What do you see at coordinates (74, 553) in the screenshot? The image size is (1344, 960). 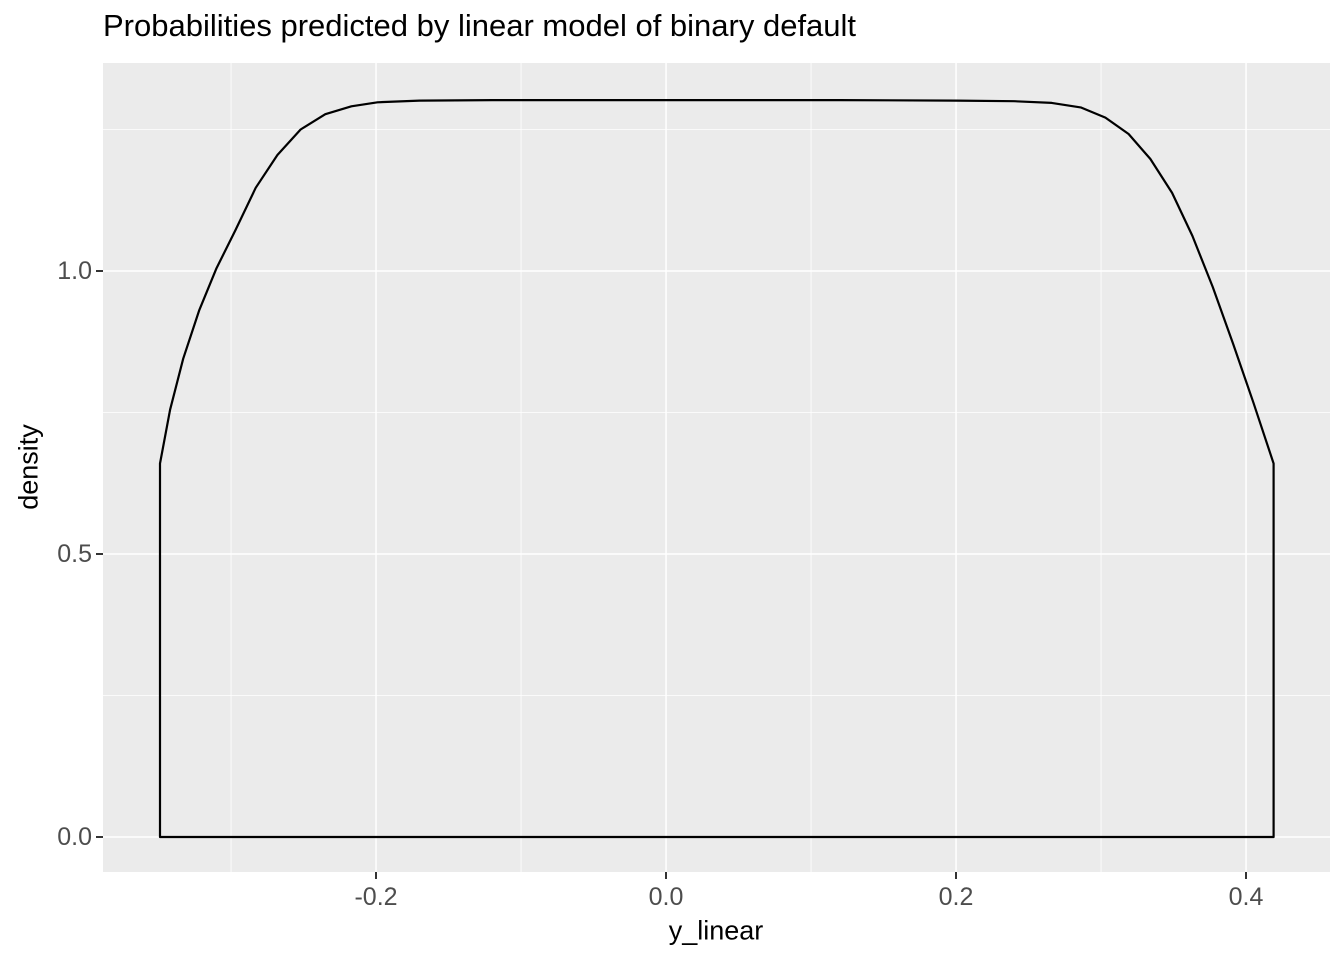 I see `y-tick-label: 0.5` at bounding box center [74, 553].